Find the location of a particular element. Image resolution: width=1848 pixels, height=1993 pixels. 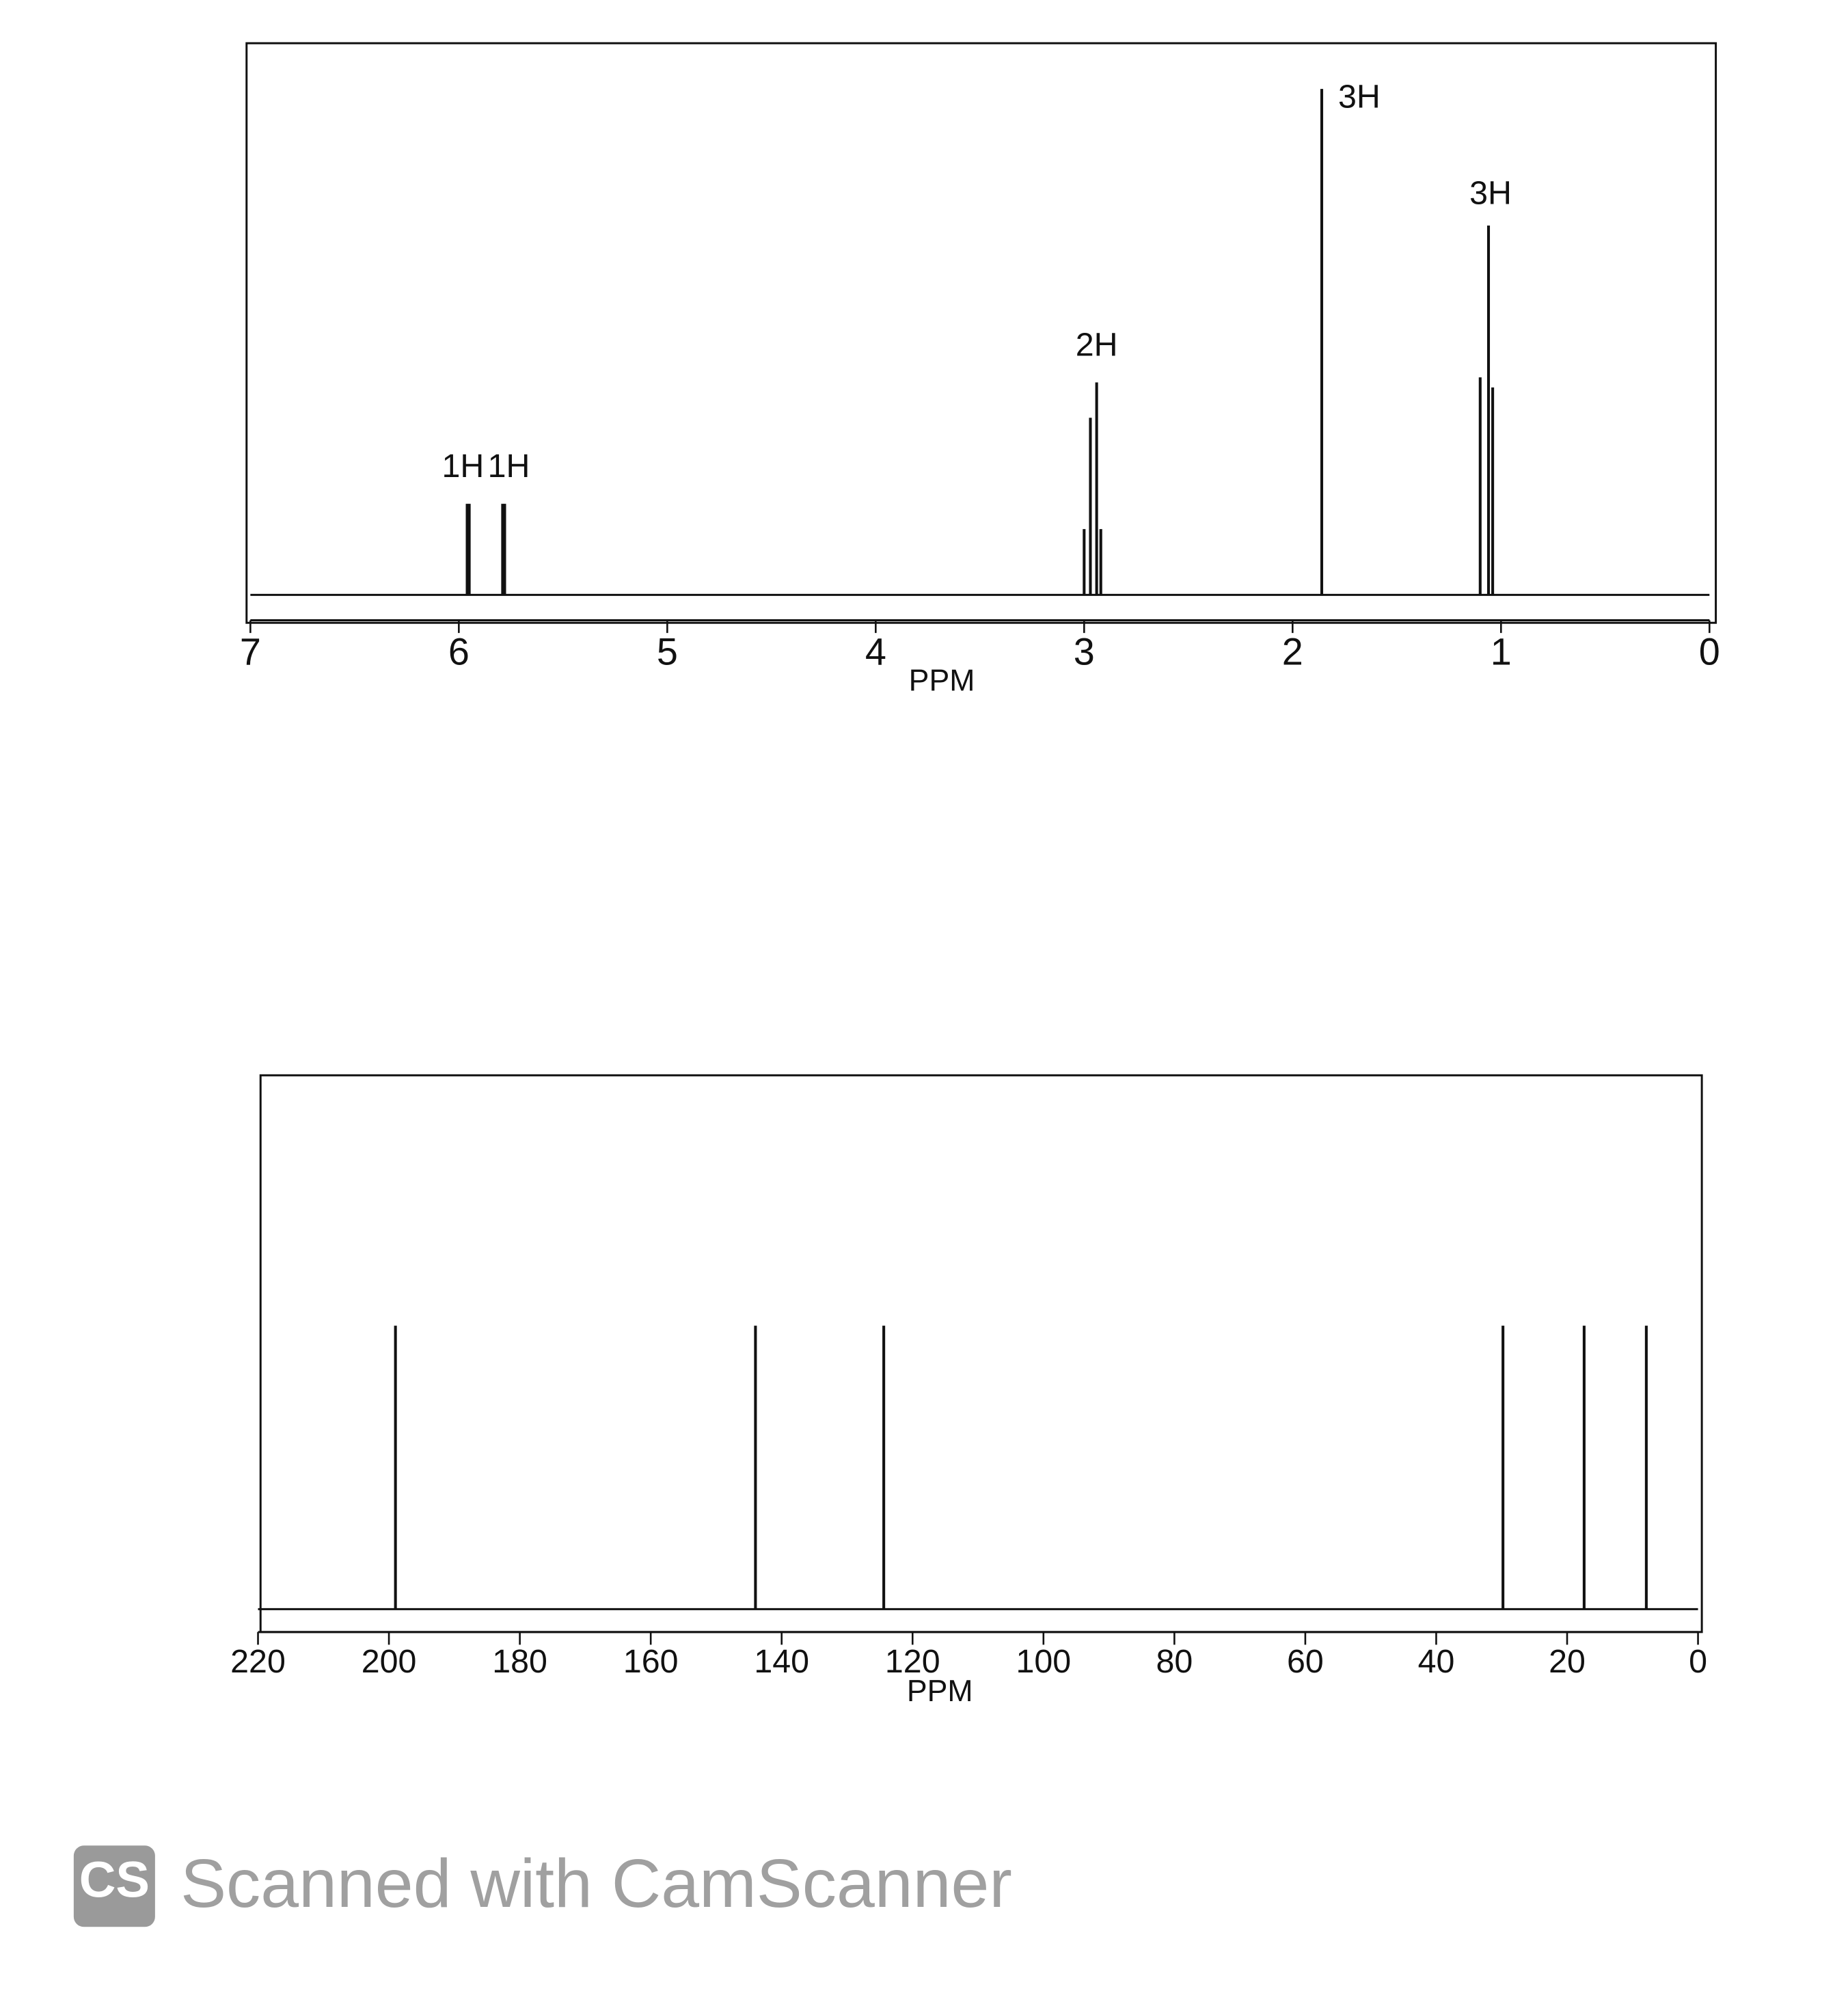

x-tick-label: 7 is located at coordinates (251, 651).